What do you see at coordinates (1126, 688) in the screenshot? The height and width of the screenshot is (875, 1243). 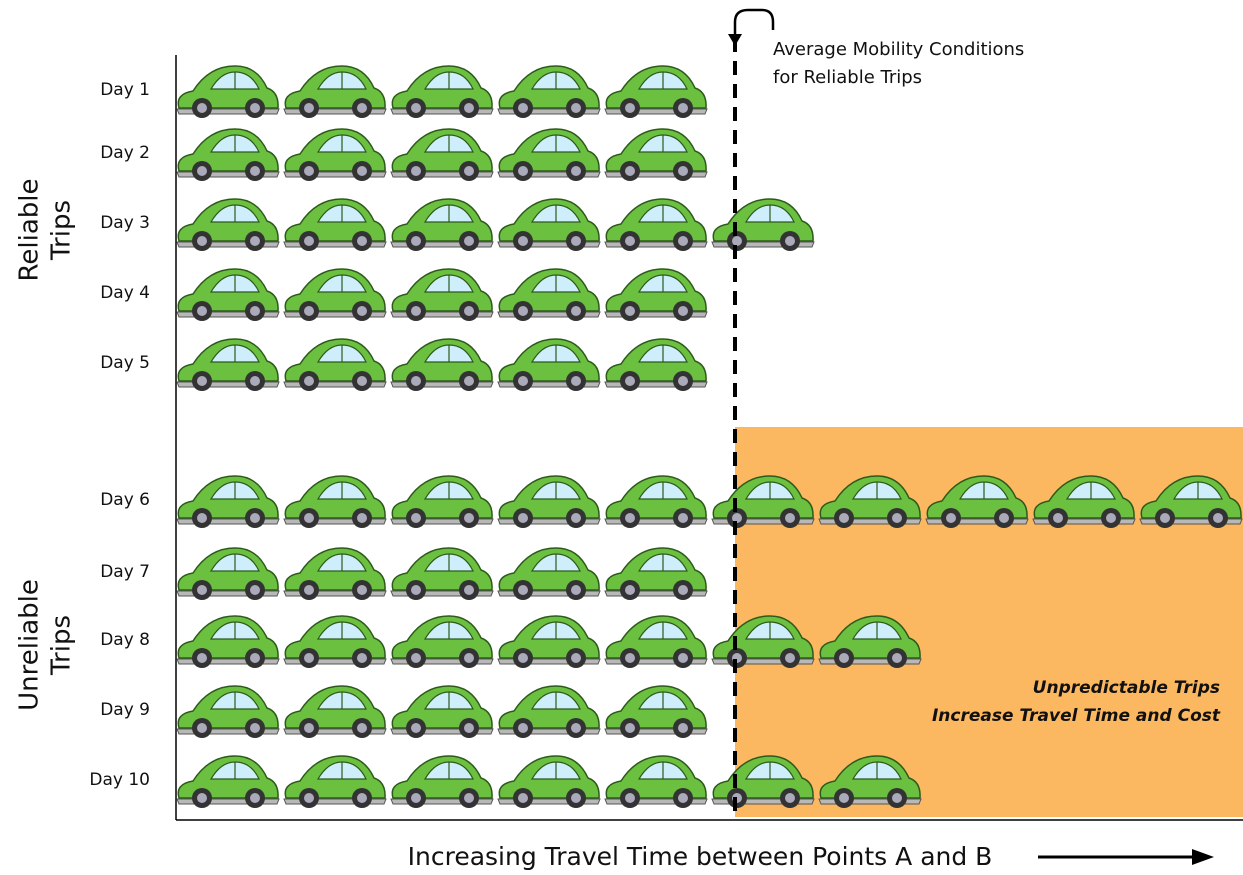 I see `zone-note: Unpredictable Trips` at bounding box center [1126, 688].